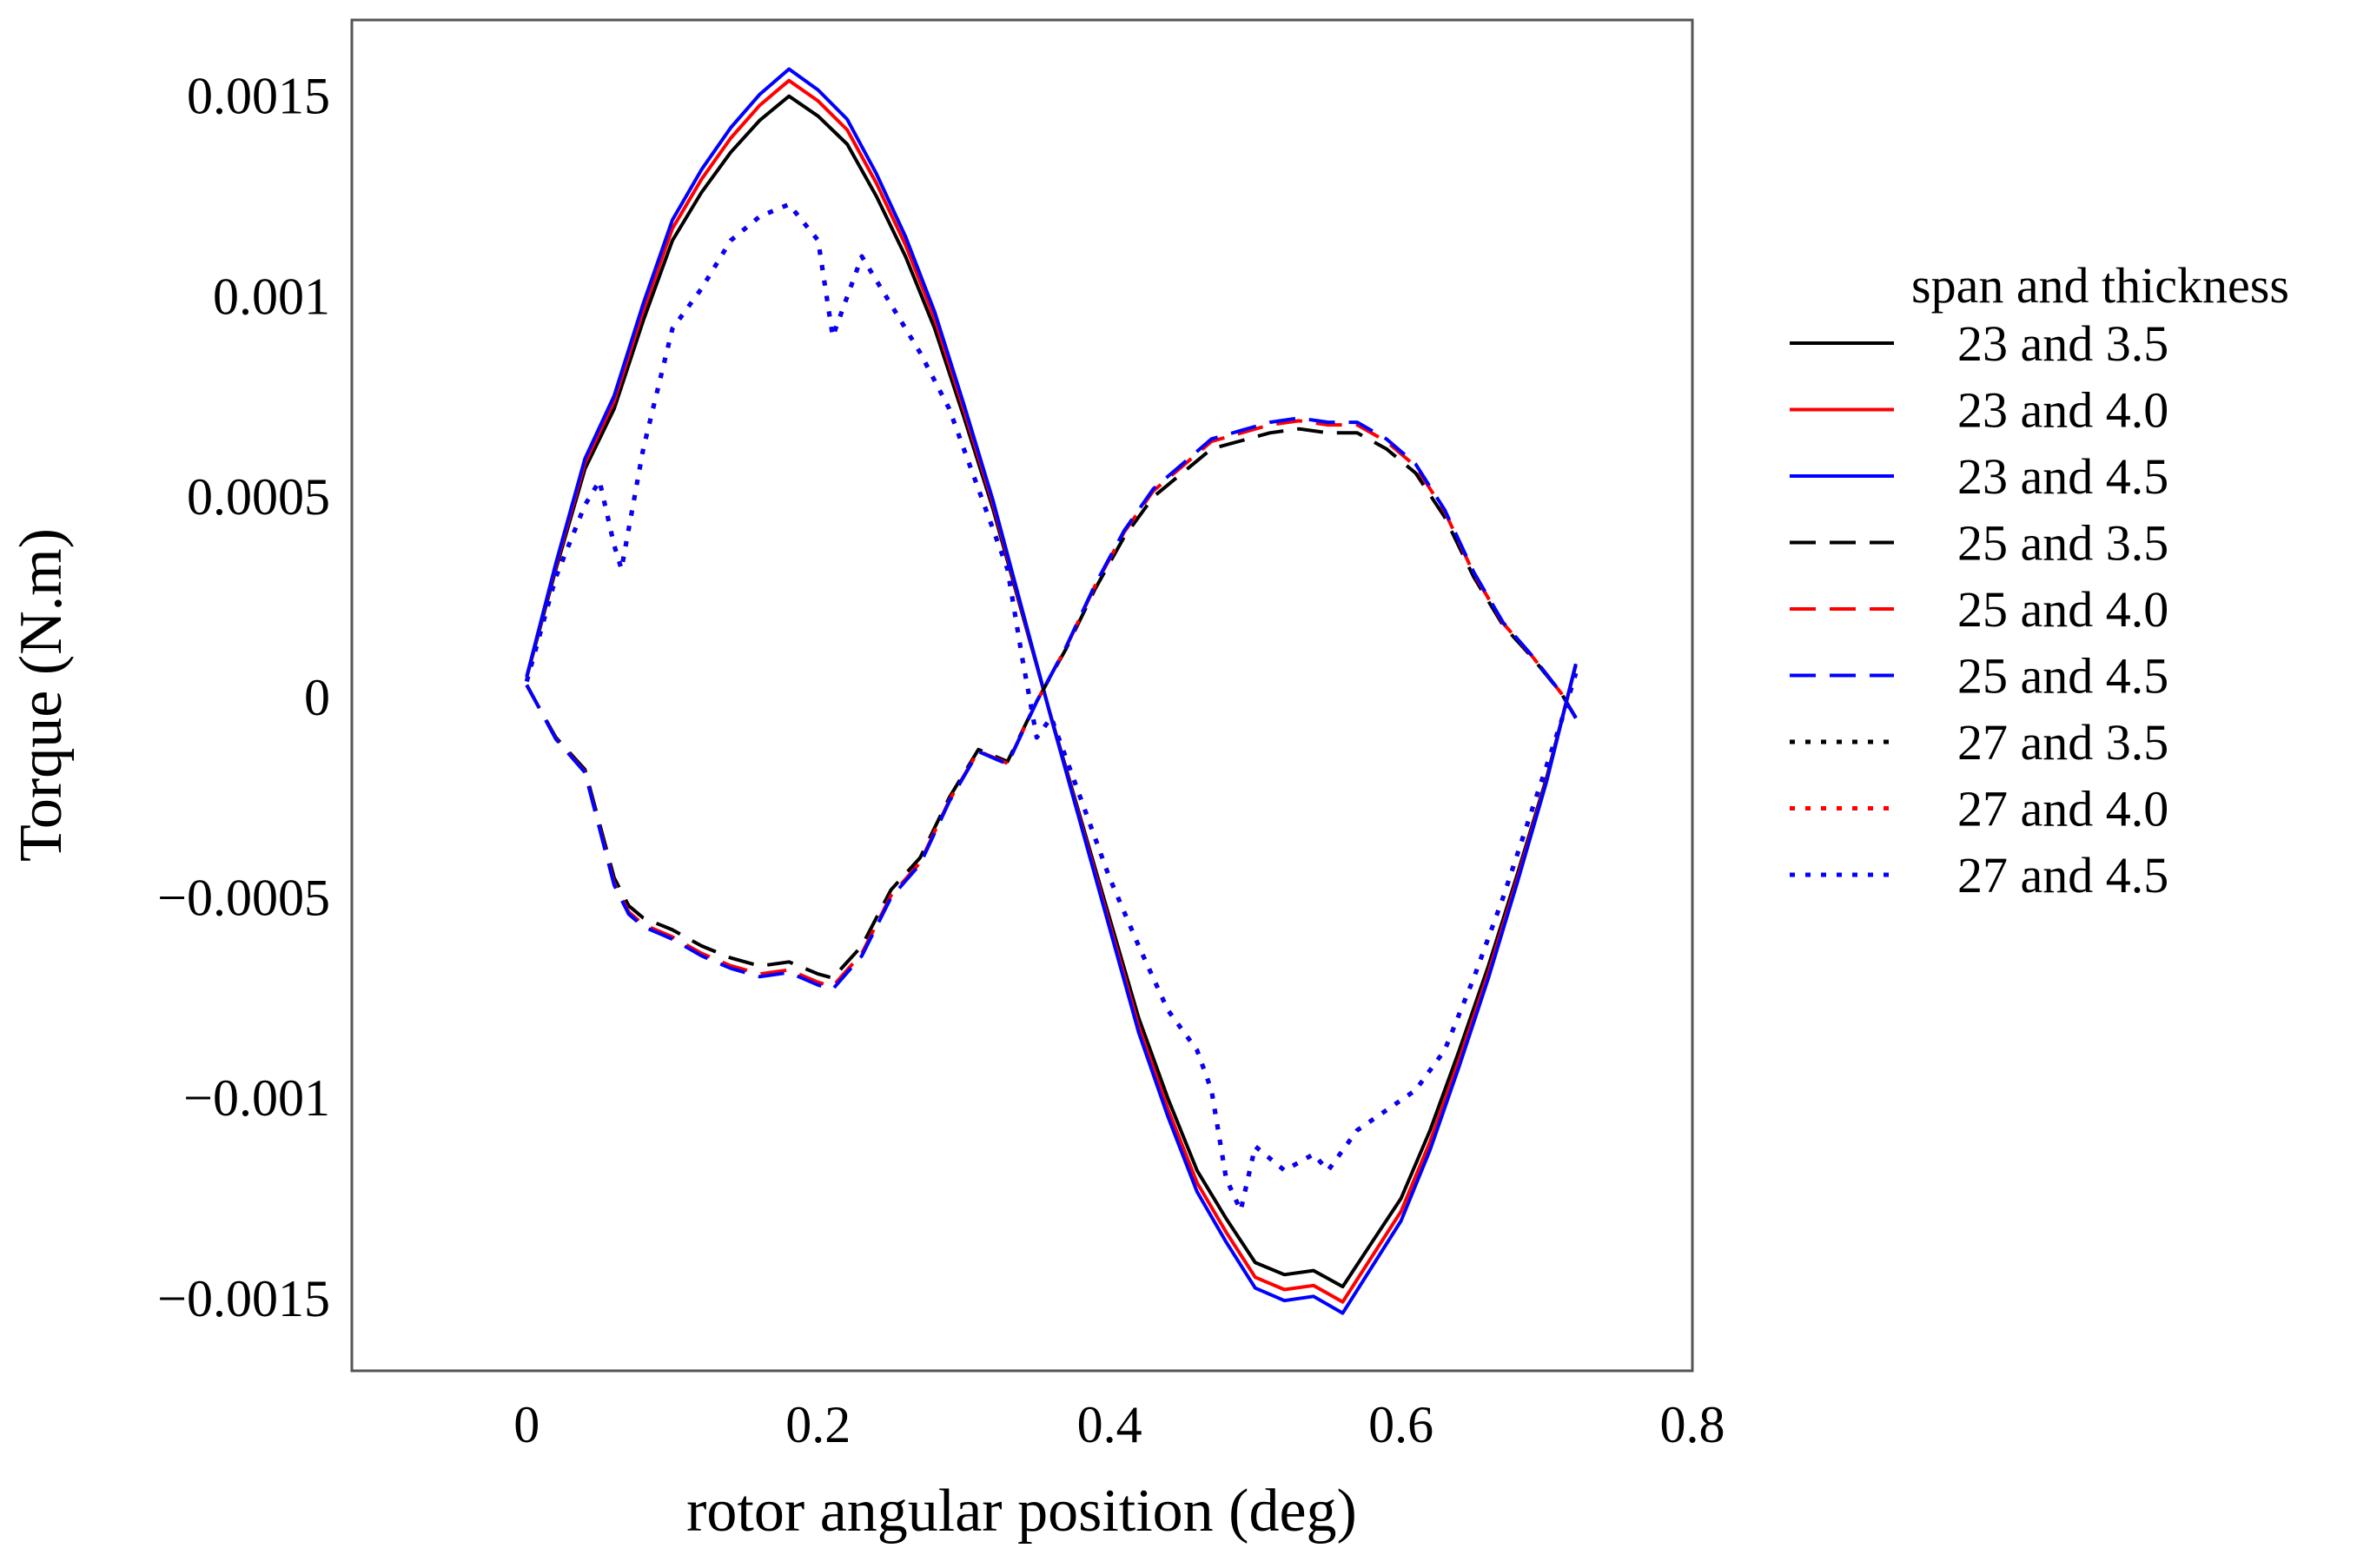 The image size is (2357, 1568). Describe the element at coordinates (2062, 343) in the screenshot. I see `legend-label-23-3.5: 23 and 3.5` at that location.